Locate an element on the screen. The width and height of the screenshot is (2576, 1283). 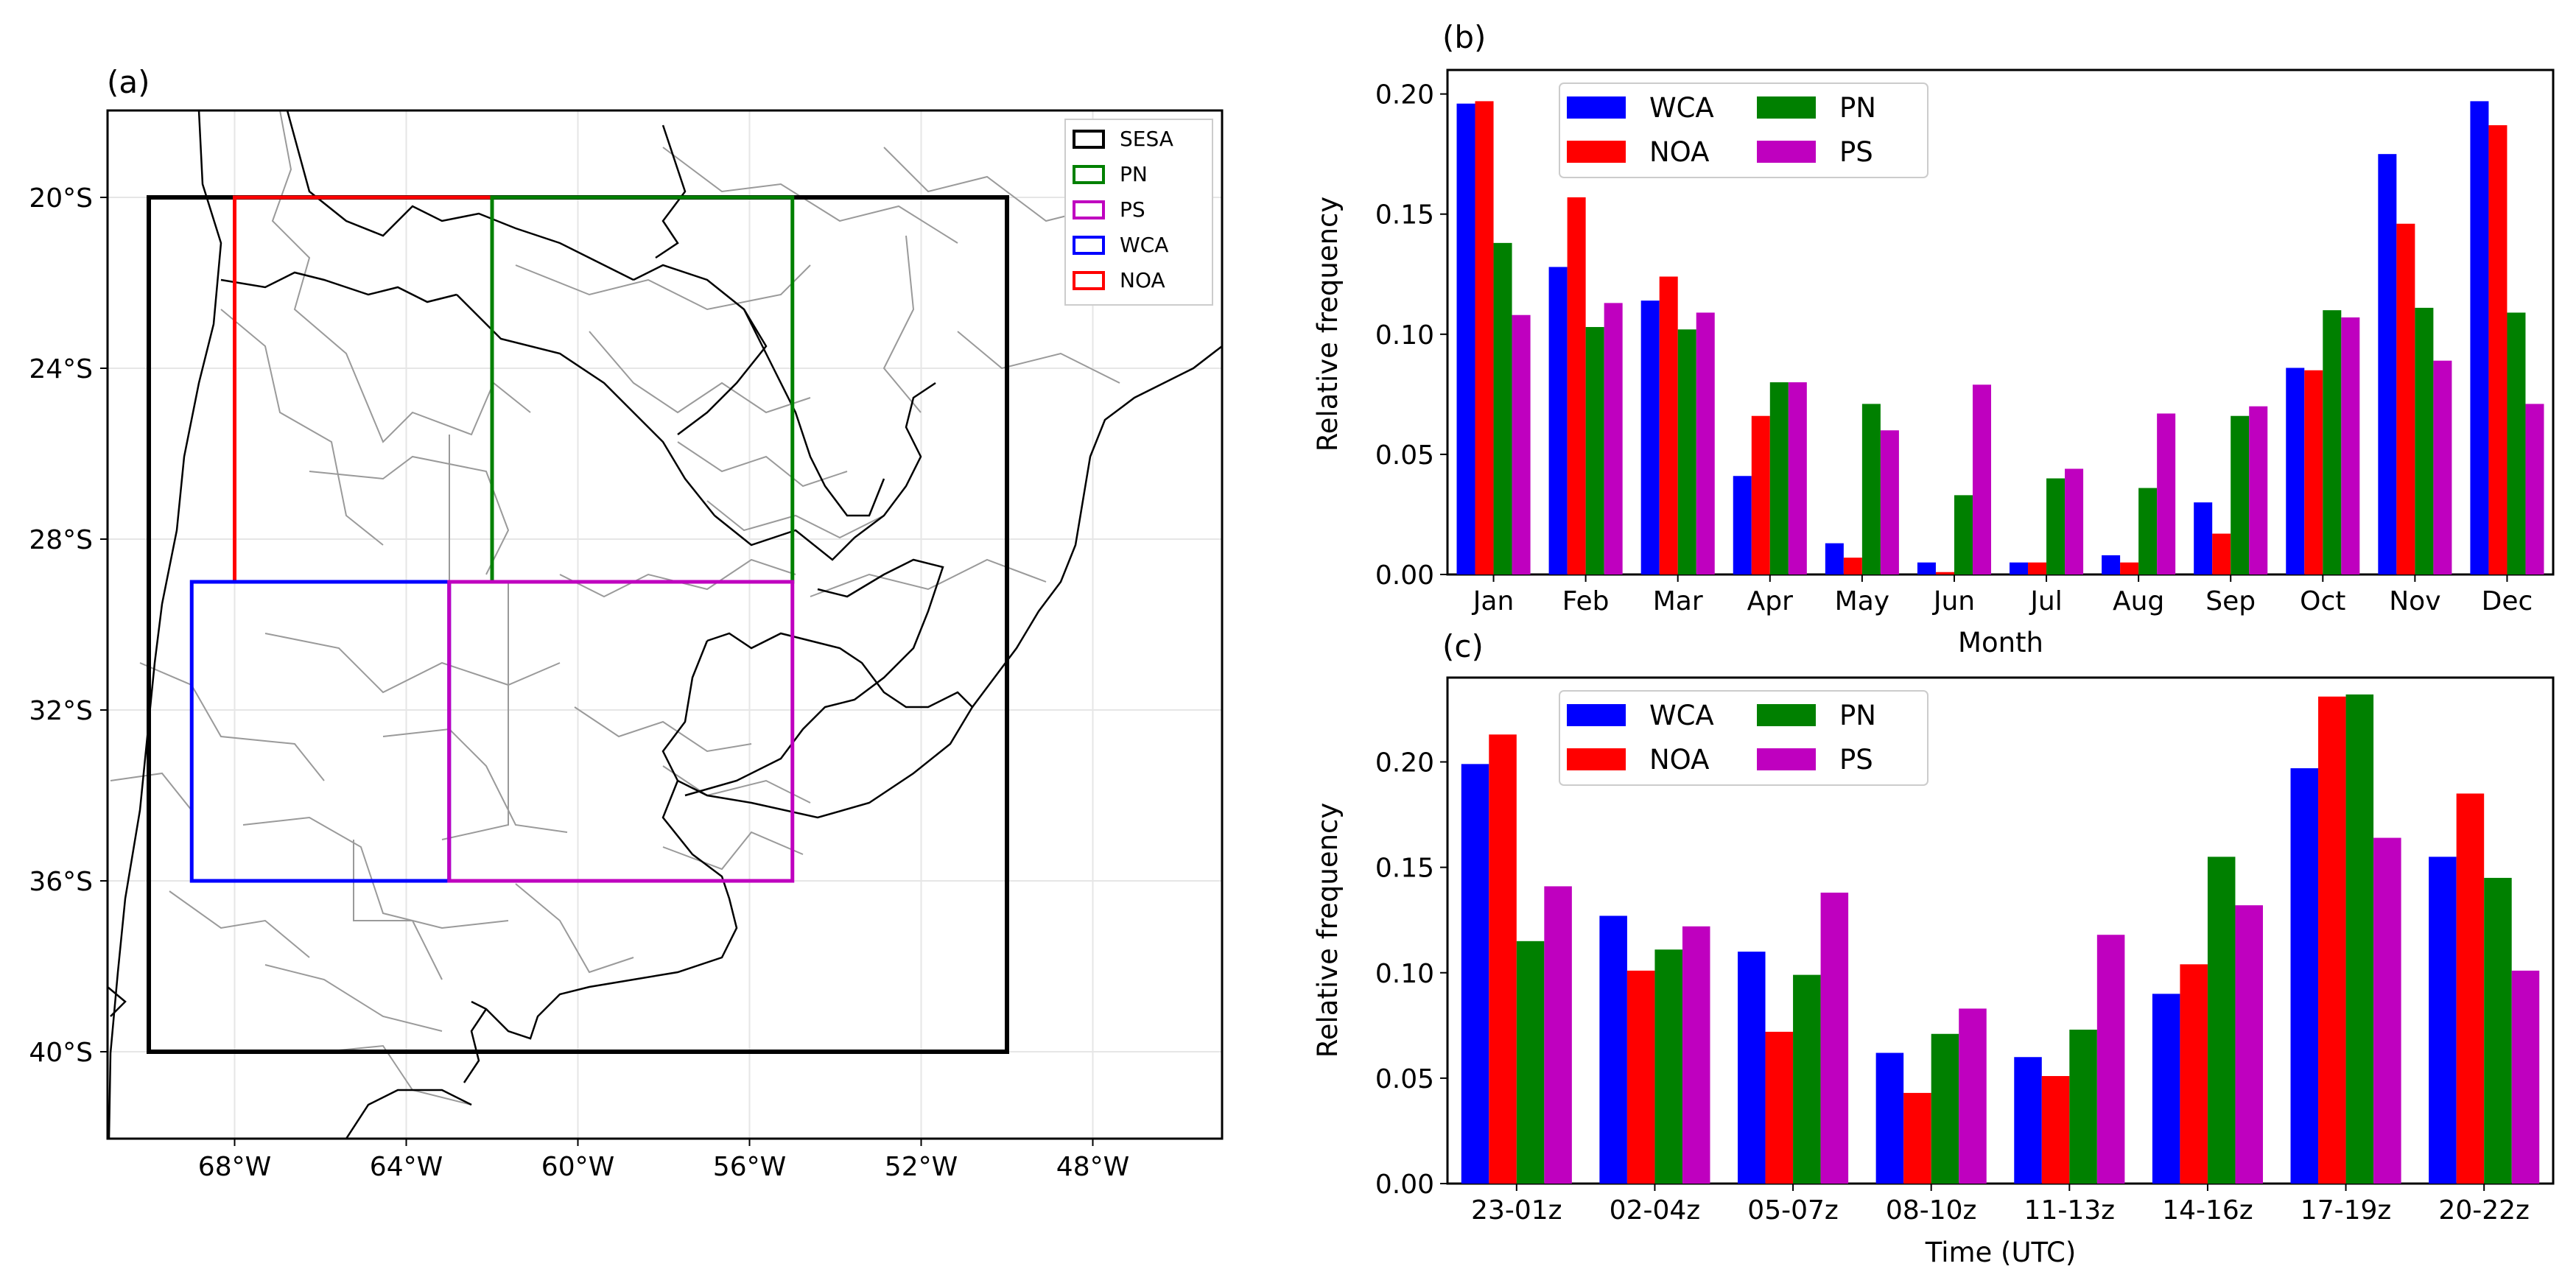
legend-swatch-ps is located at coordinates (1786, 152).